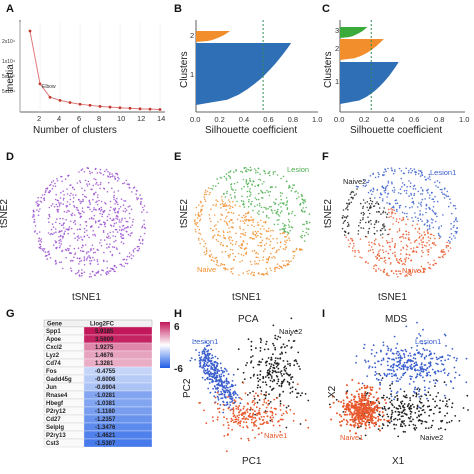  I want to click on heatmap-gene-p2ry13: P2ry13, so click(56, 436).